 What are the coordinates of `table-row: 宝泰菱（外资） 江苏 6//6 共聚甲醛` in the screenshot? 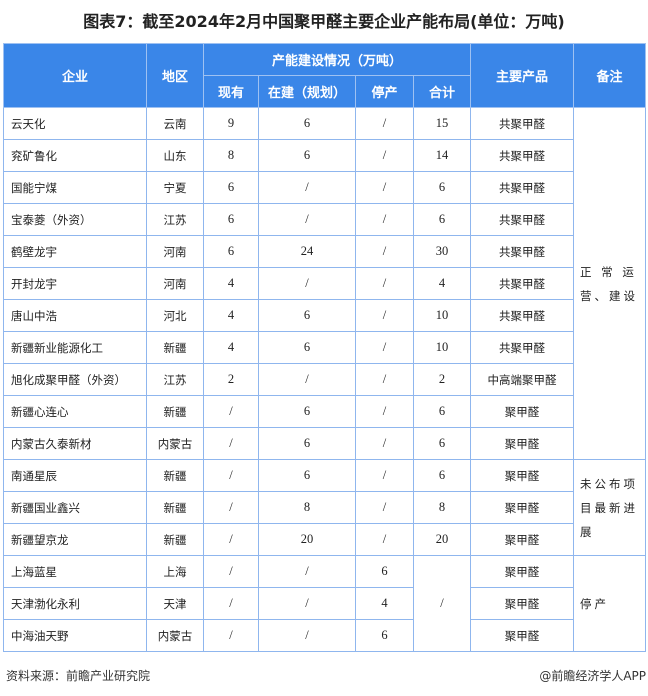 It's located at (324, 219).